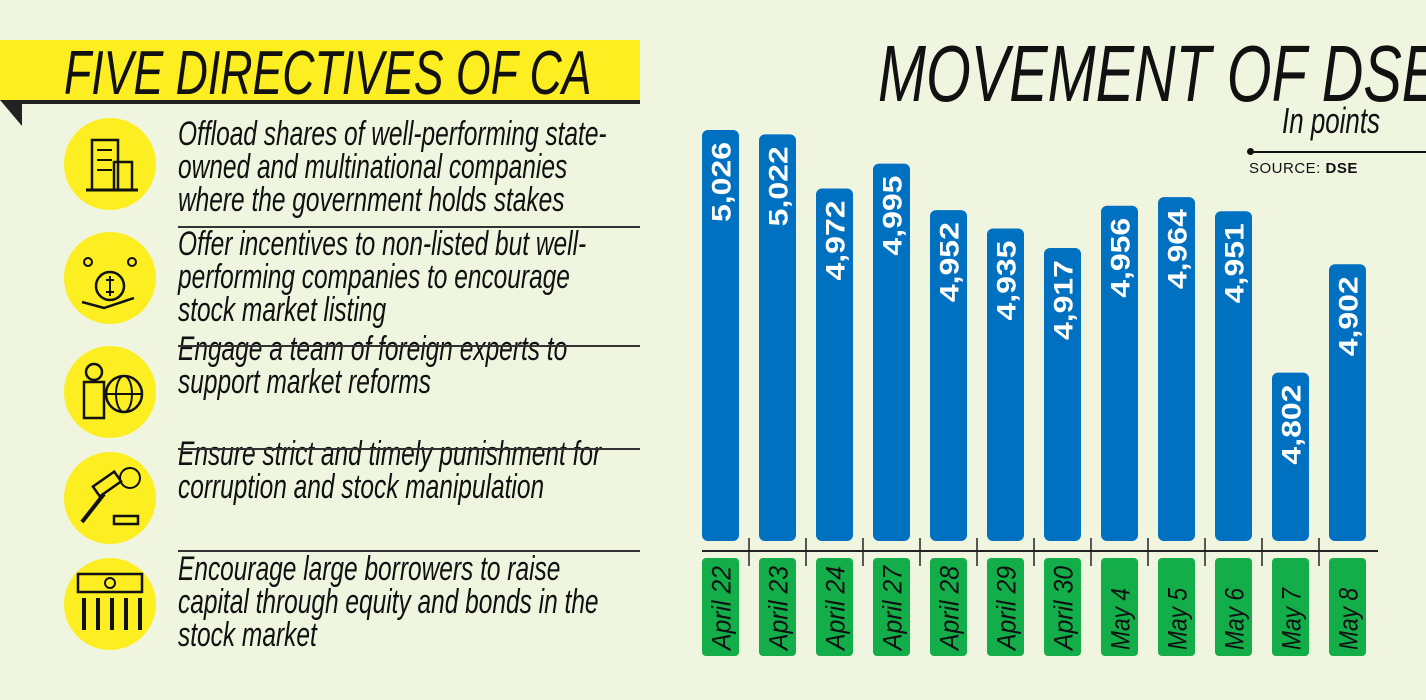 This screenshot has width=1426, height=700. Describe the element at coordinates (331, 102) in the screenshot. I see `banner-underline` at that location.